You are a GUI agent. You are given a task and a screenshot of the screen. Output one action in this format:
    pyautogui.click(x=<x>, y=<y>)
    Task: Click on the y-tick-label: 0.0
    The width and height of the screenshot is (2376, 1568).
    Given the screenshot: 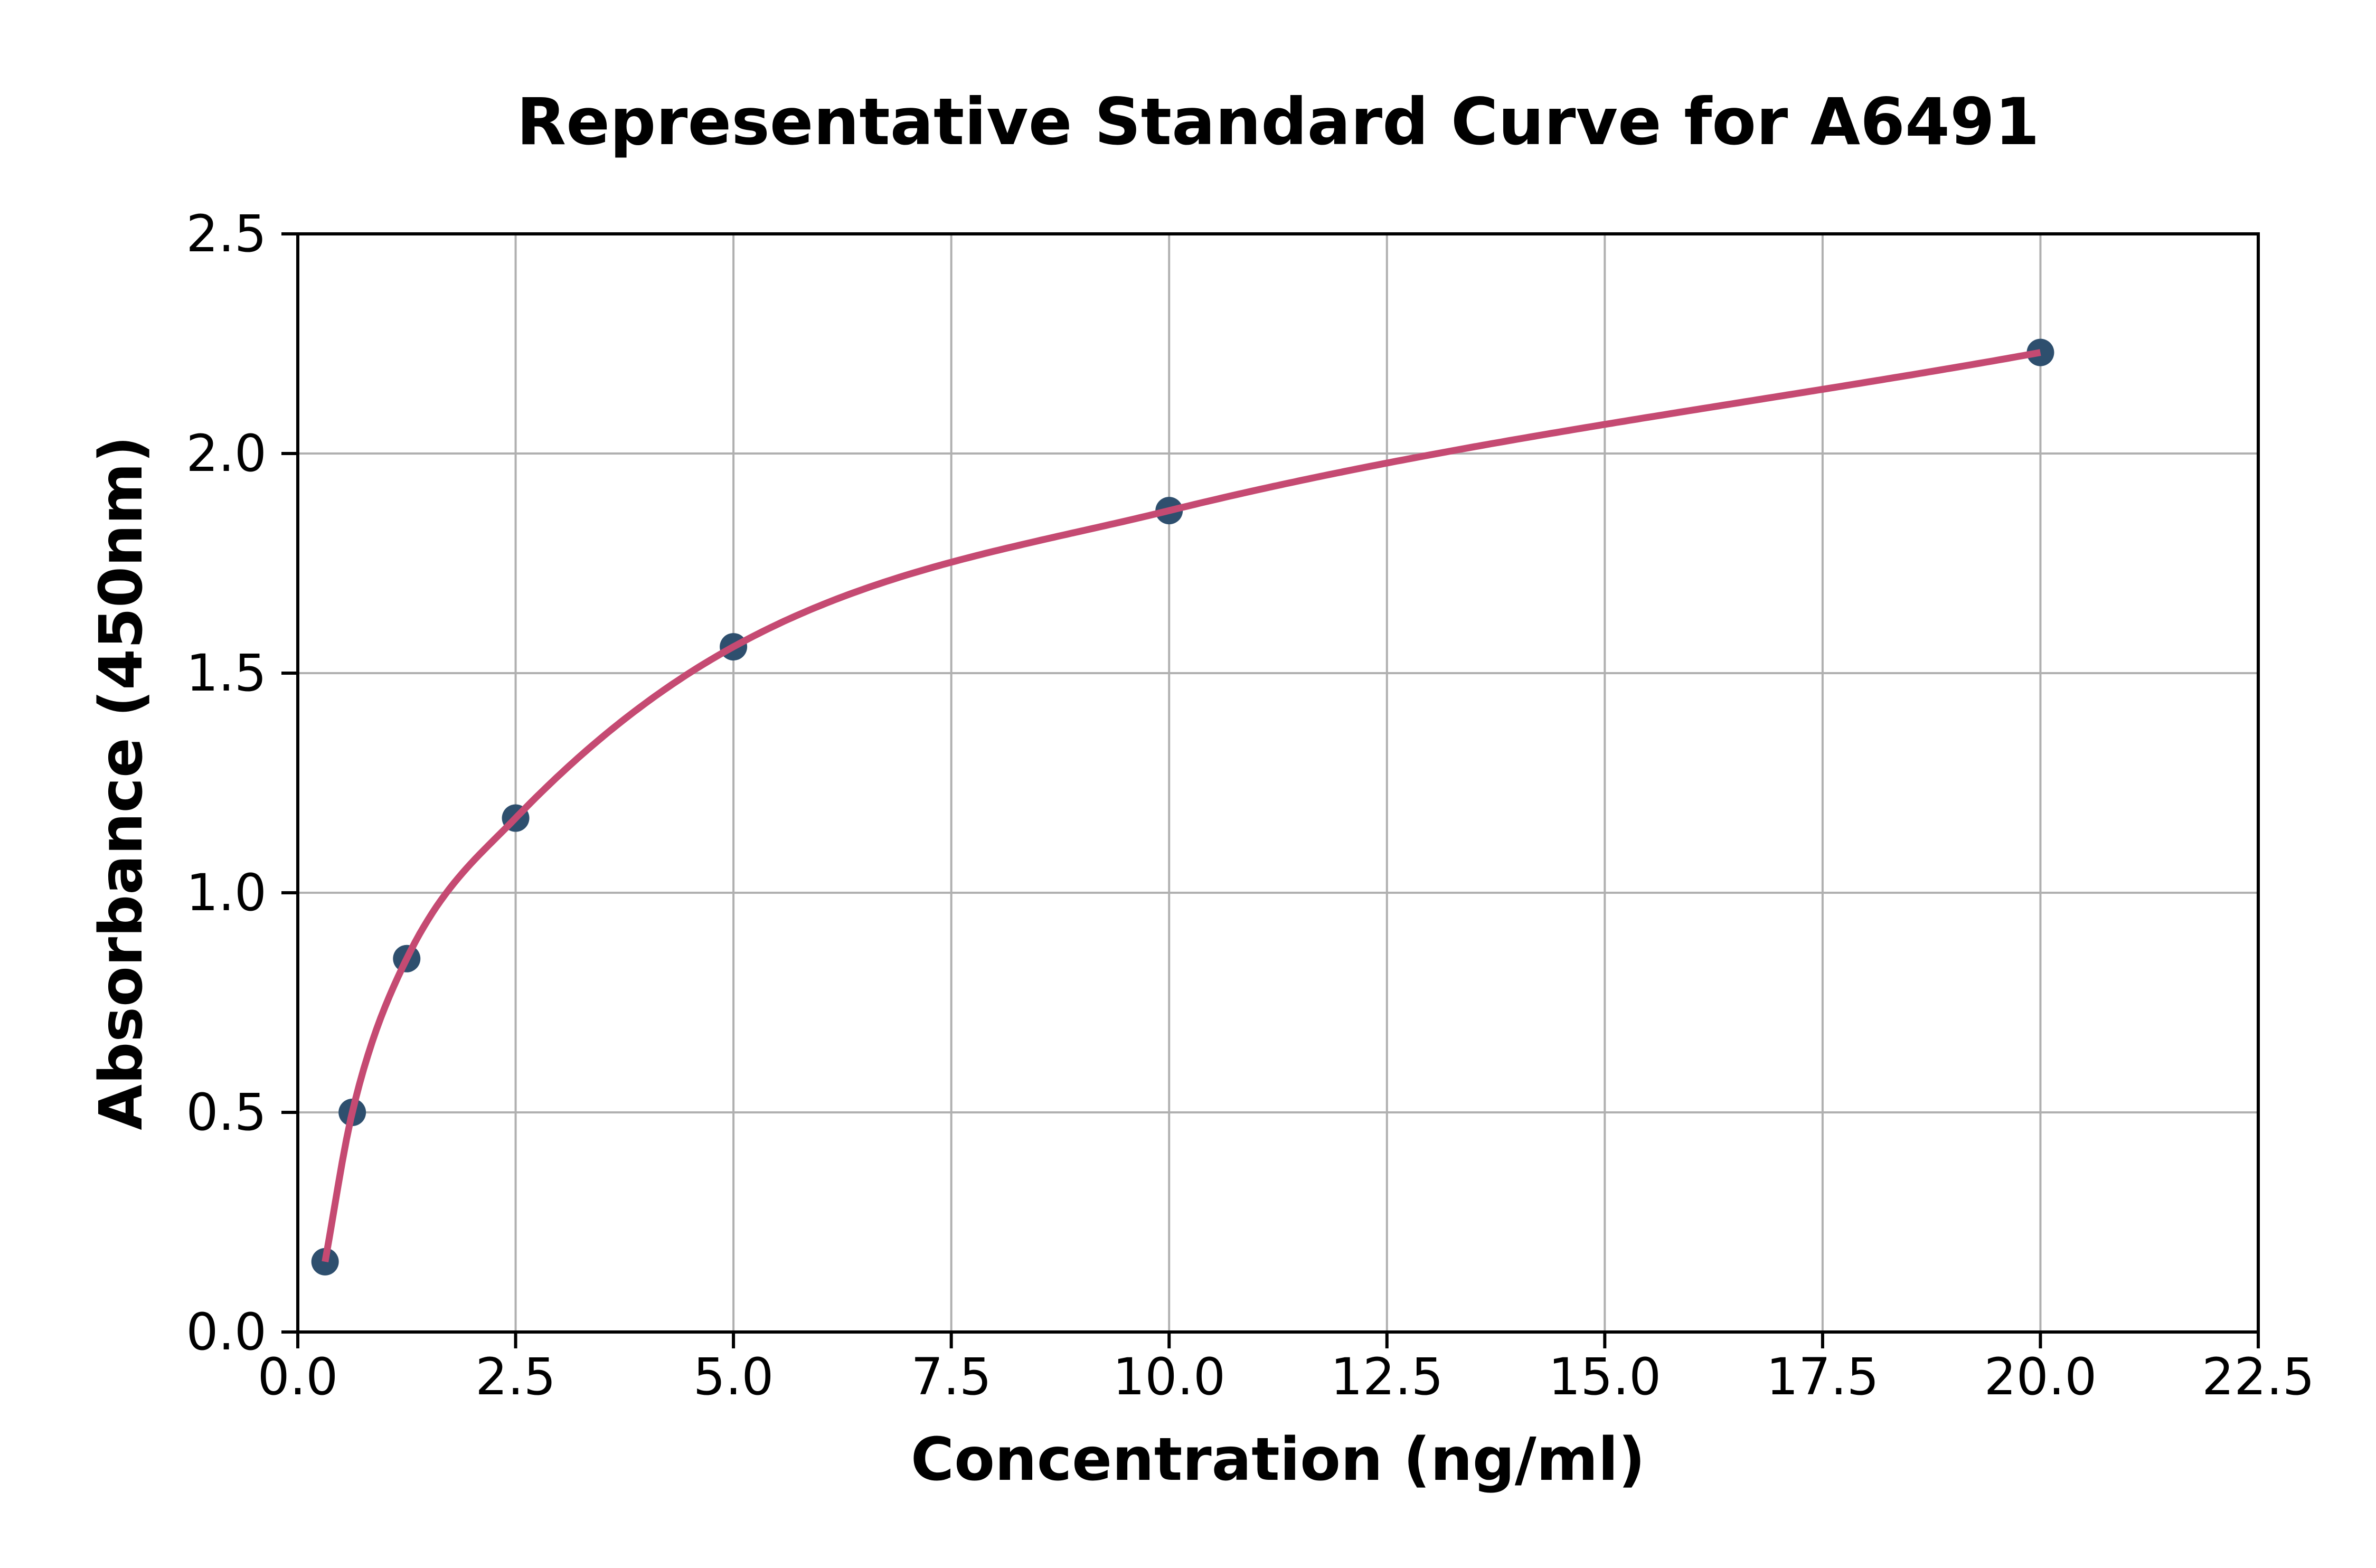 What is the action you would take?
    pyautogui.click(x=227, y=1332)
    